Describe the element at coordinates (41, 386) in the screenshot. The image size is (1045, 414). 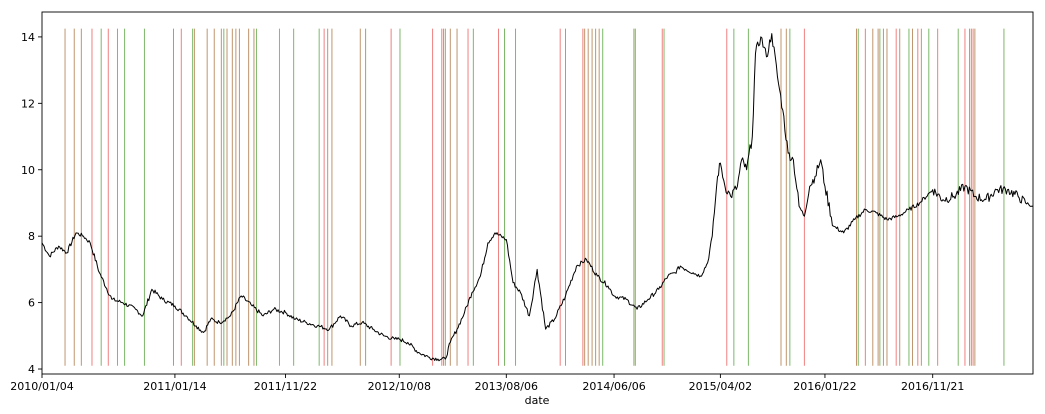
I see `x-tick-label: 2010/01/04` at that location.